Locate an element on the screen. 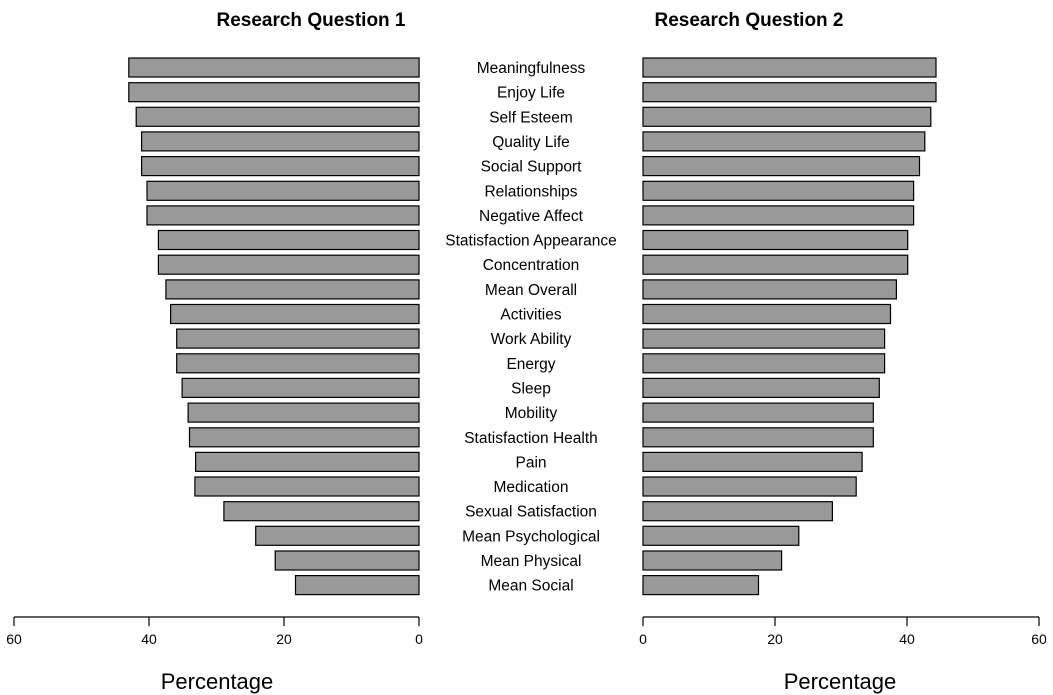  category-label-mobility: Mobility is located at coordinates (531, 413).